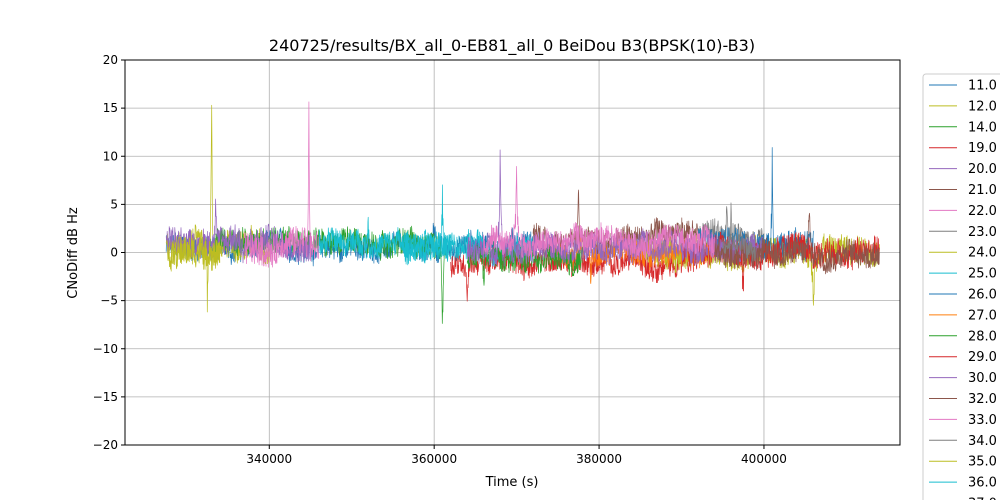  Describe the element at coordinates (764, 459) in the screenshot. I see `x-tick-label: 400000` at that location.